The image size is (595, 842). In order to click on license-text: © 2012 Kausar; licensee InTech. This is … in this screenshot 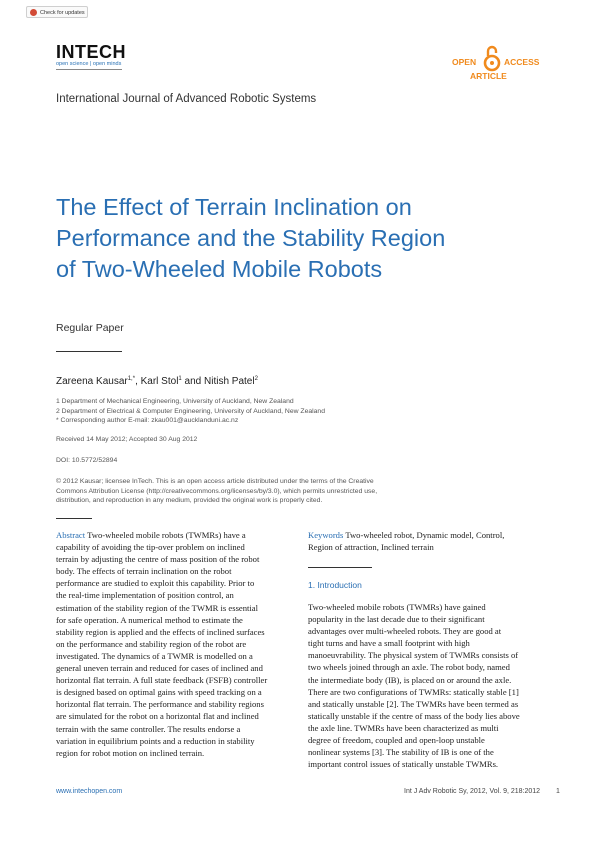, I will do `click(216, 491)`.